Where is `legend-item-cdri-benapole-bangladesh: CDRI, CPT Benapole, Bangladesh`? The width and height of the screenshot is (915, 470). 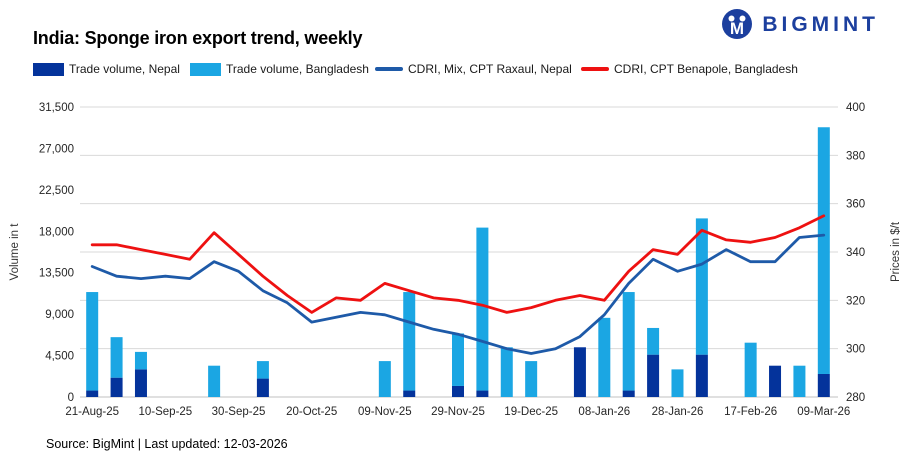
legend-item-cdri-benapole-bangladesh: CDRI, CPT Benapole, Bangladesh is located at coordinates (689, 69).